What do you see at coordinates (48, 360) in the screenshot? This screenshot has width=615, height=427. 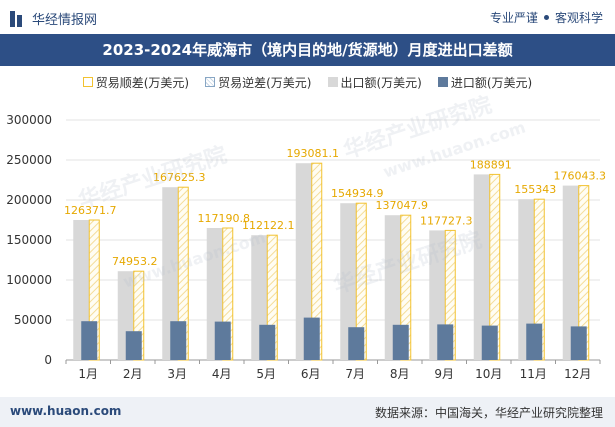 I see `y-tick-label-0: 0` at bounding box center [48, 360].